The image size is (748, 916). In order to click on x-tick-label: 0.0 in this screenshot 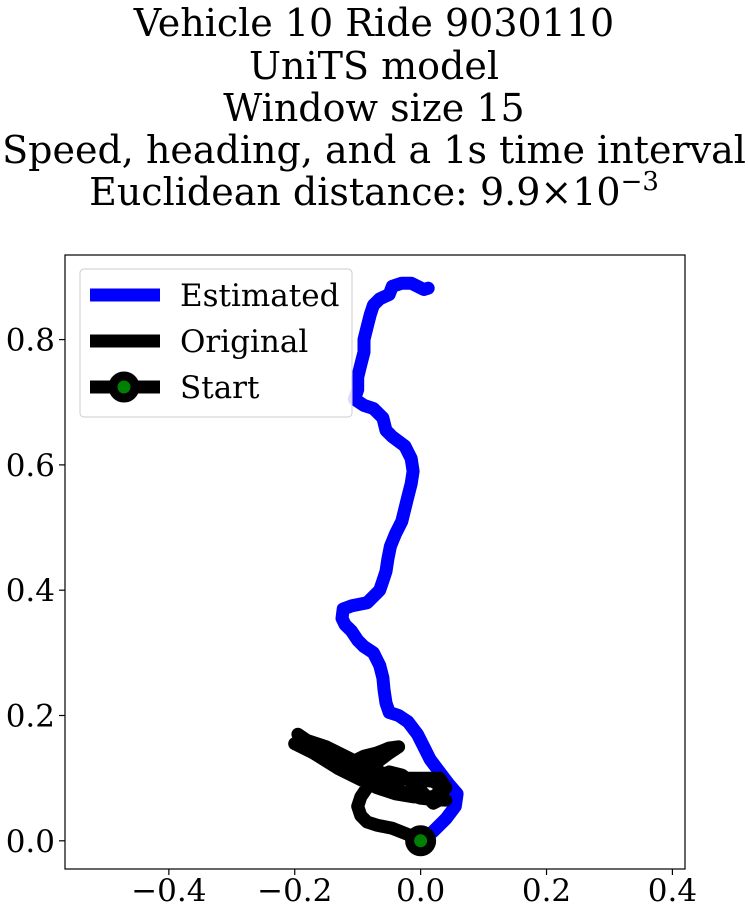, I will do `click(420, 891)`.